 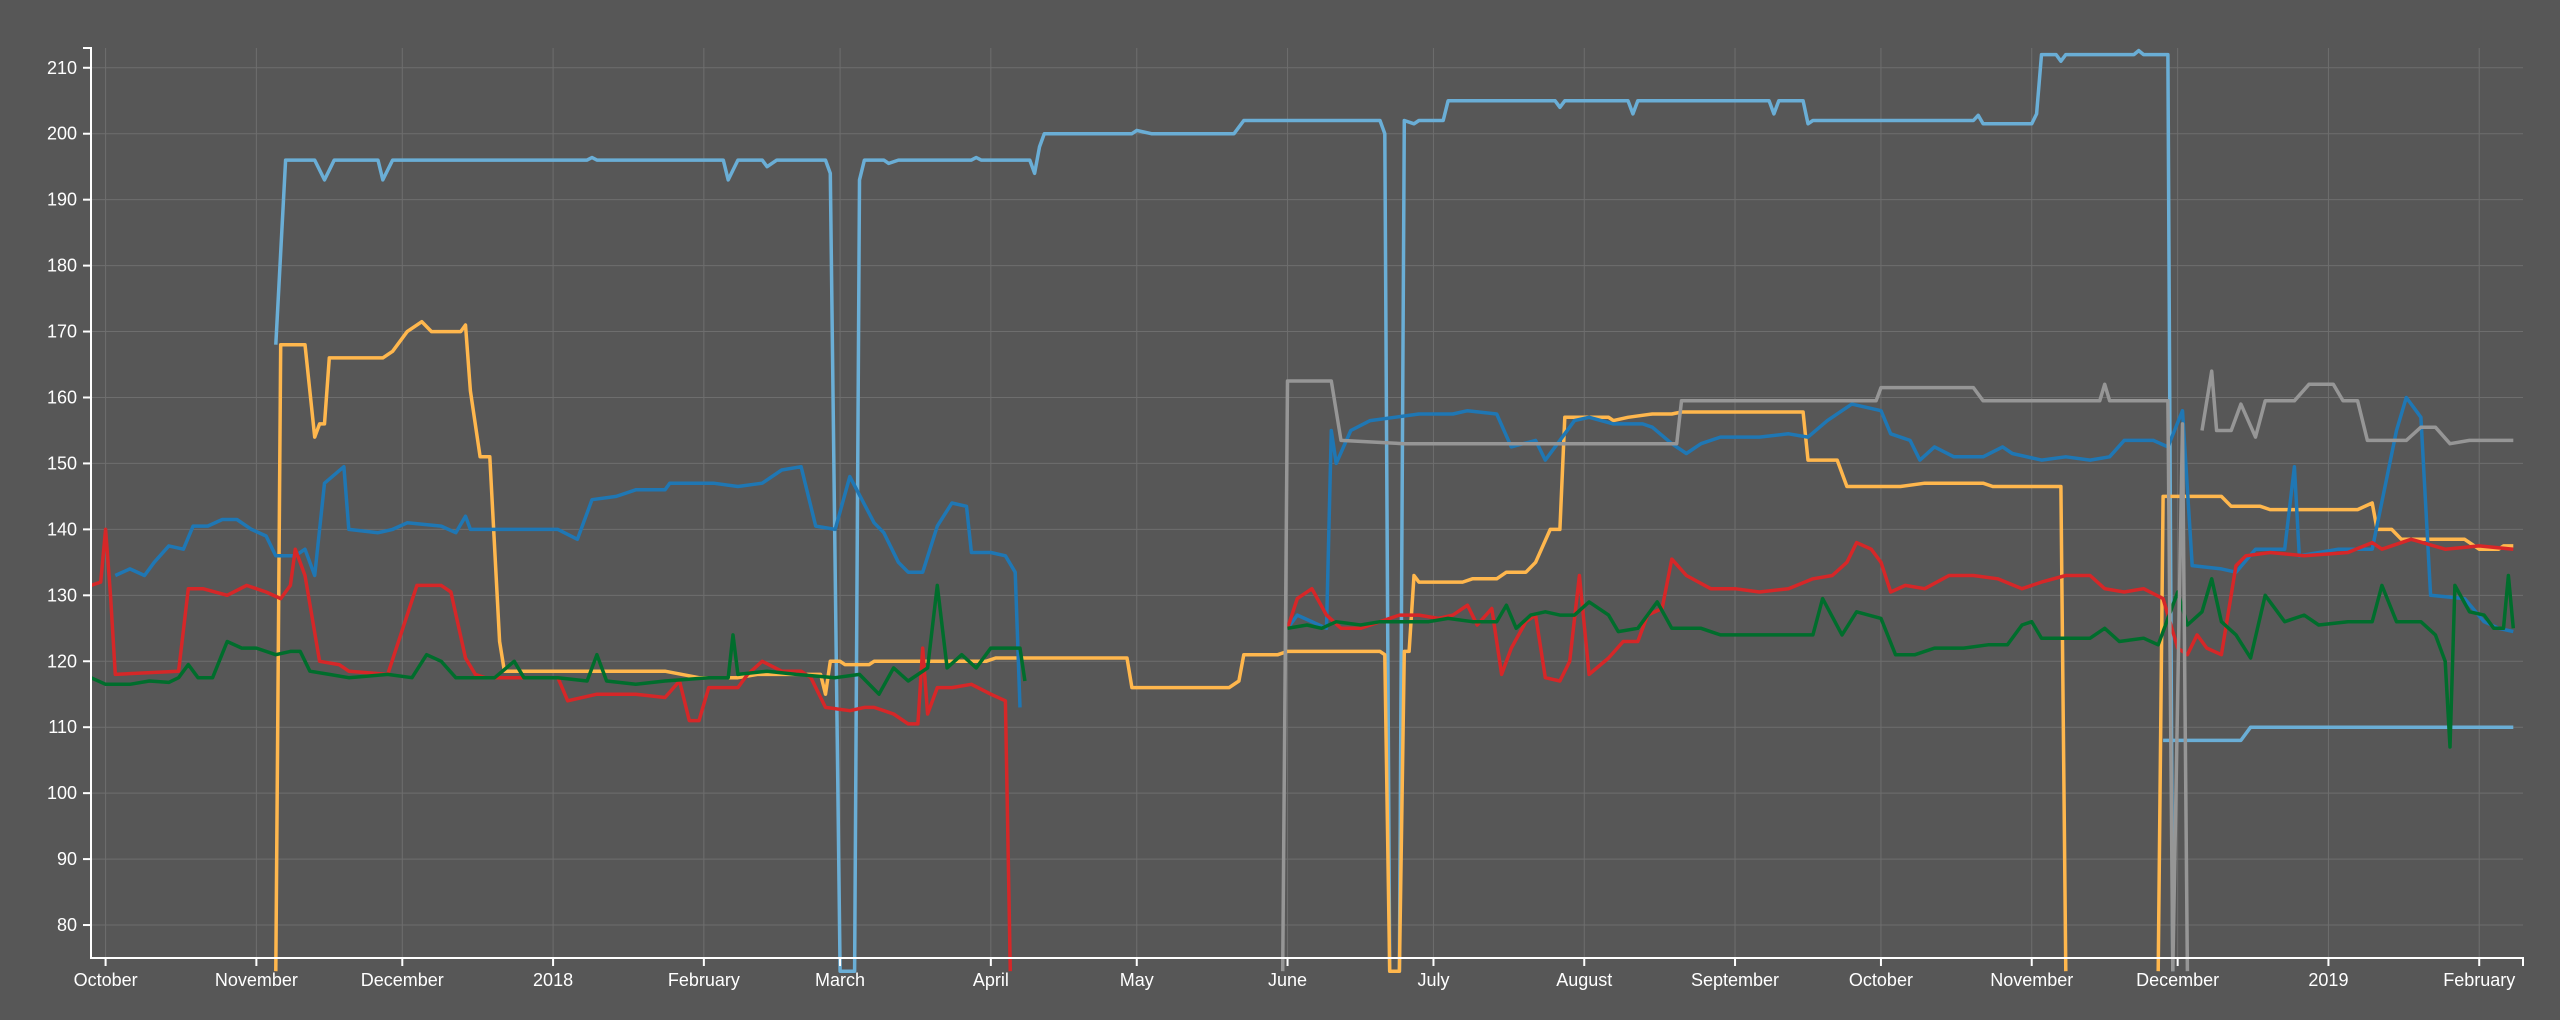 I want to click on x-tick-label: August, so click(x=1584, y=980).